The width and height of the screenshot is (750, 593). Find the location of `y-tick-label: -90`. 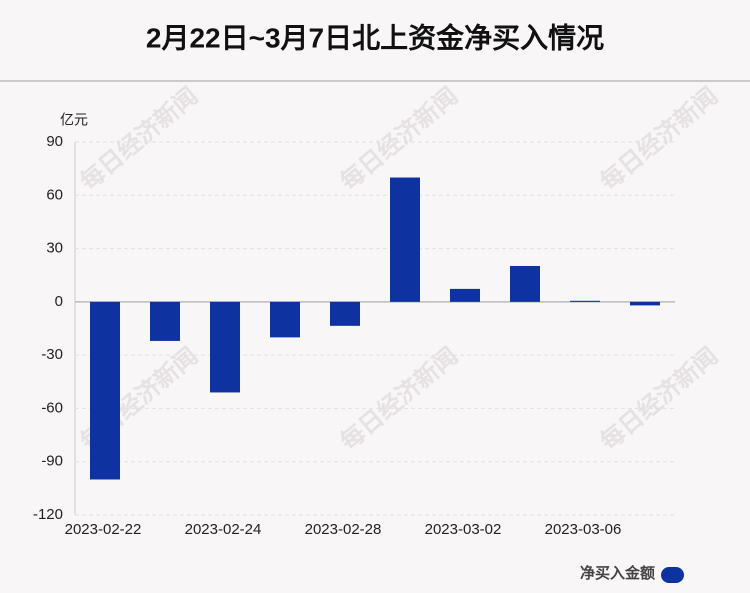

y-tick-label: -90 is located at coordinates (52, 461).